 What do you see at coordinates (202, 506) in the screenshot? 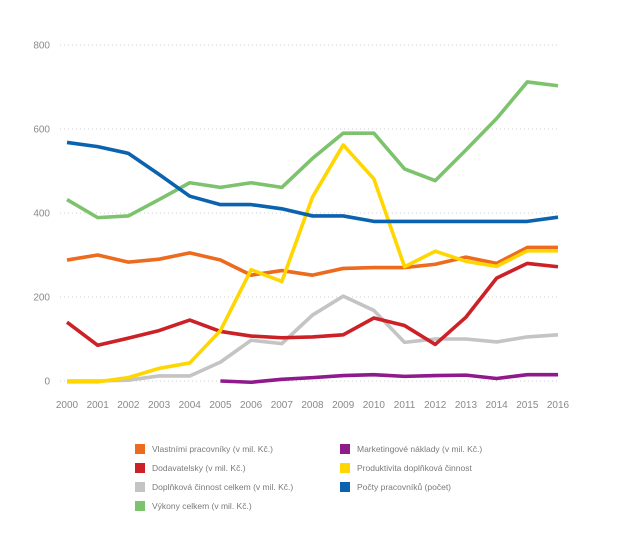
I see `legend-label: Výkony celkem (v mil. Kč.)` at bounding box center [202, 506].